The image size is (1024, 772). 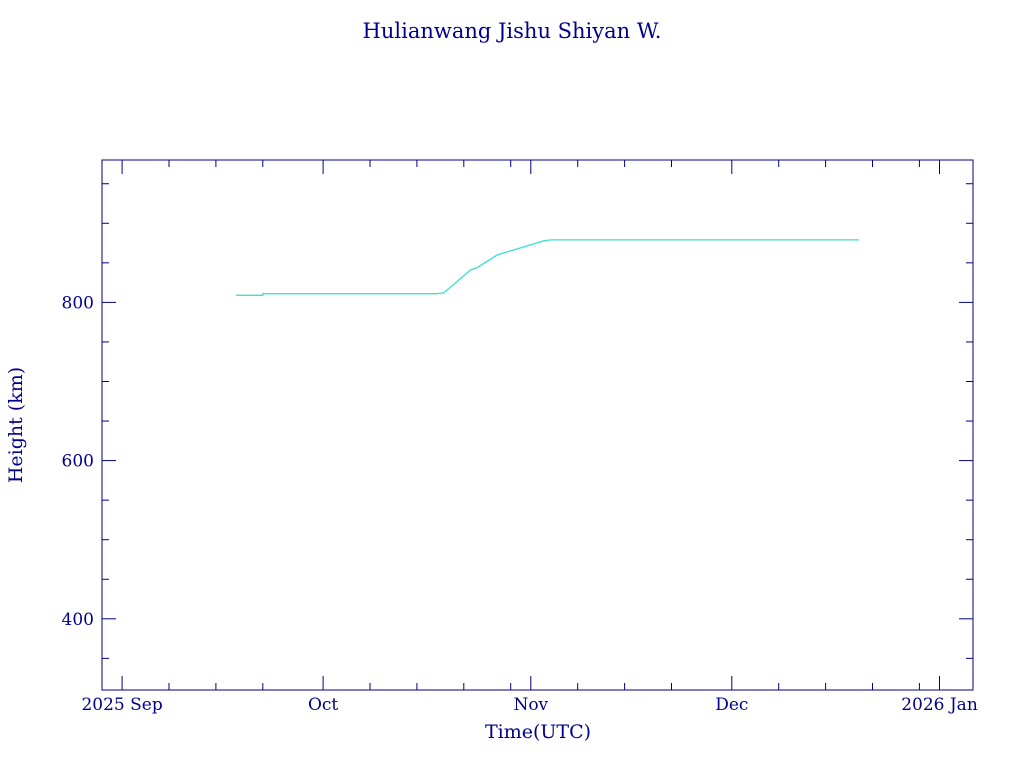 I want to click on y-axis-label: Height (km), so click(x=16, y=425).